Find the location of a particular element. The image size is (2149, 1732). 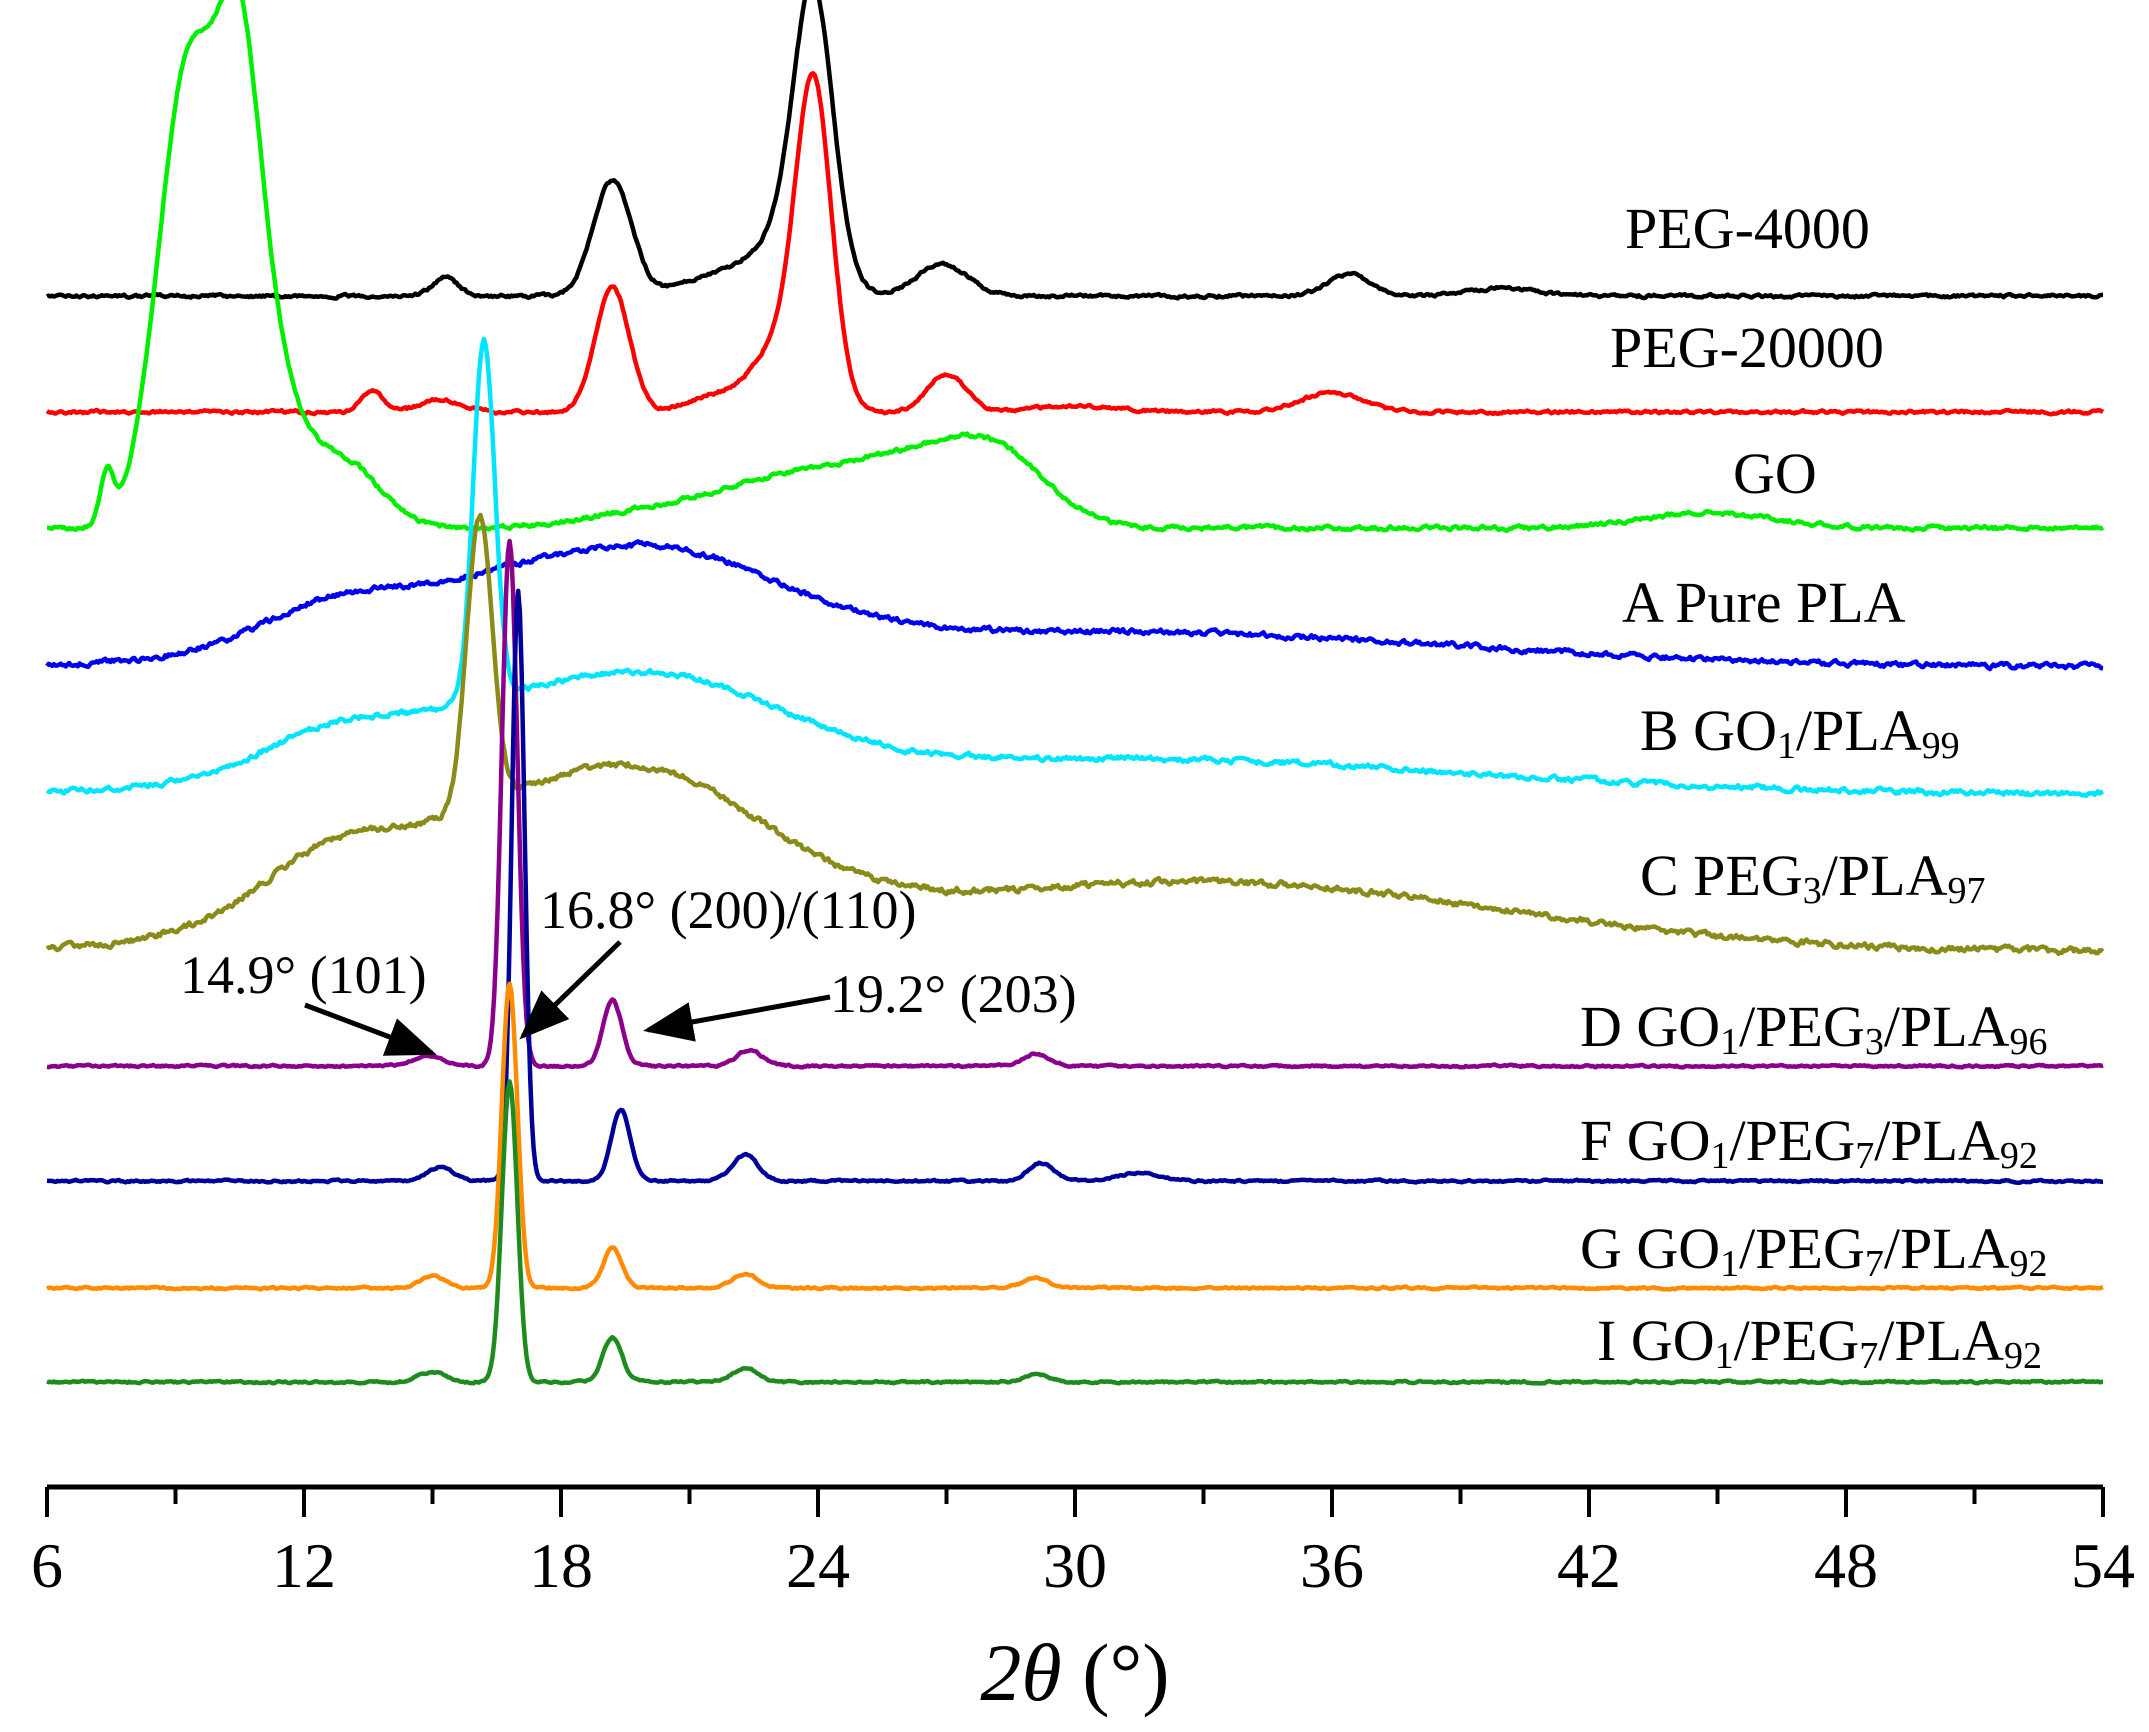

series-label-7: D GO1/PEG3/PLA96 is located at coordinates (1814, 1028).